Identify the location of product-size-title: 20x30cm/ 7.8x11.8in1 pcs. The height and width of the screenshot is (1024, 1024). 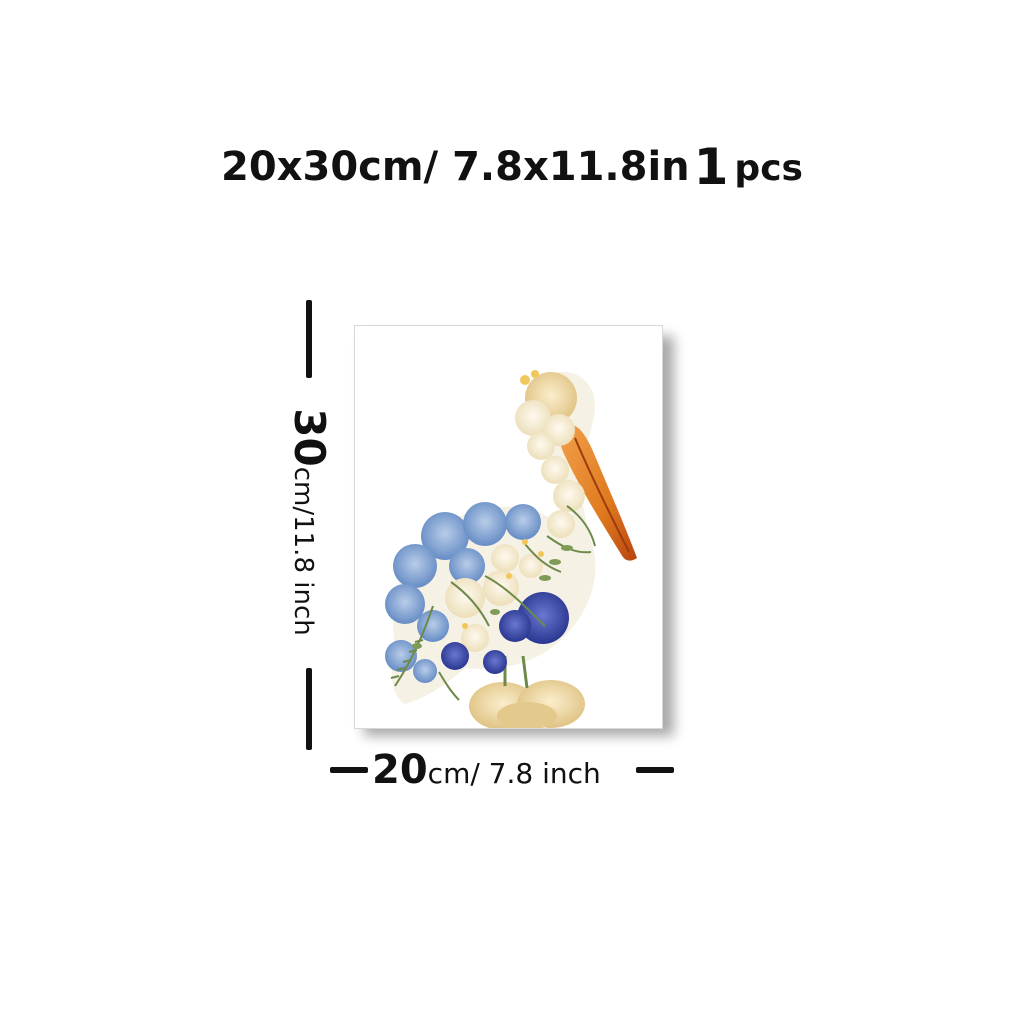
(512, 168).